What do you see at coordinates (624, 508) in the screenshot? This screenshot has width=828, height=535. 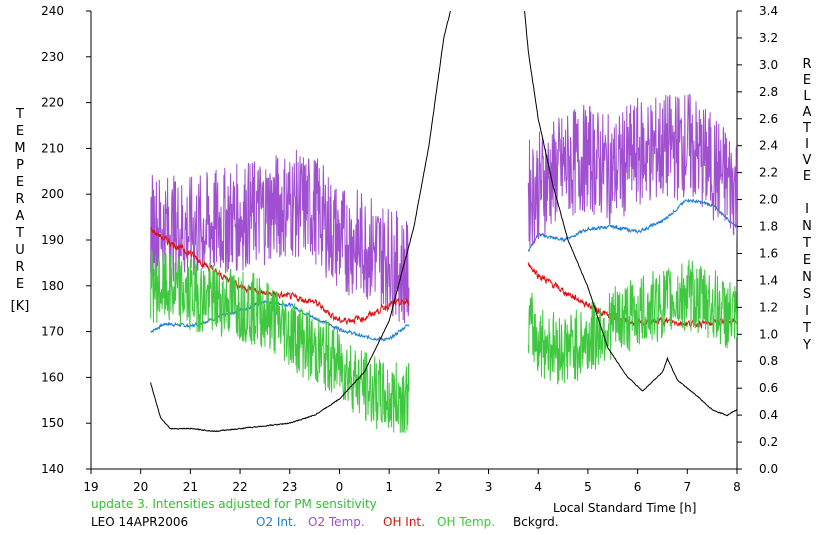 I see `x-axis-label: Local Standard Time [h]` at bounding box center [624, 508].